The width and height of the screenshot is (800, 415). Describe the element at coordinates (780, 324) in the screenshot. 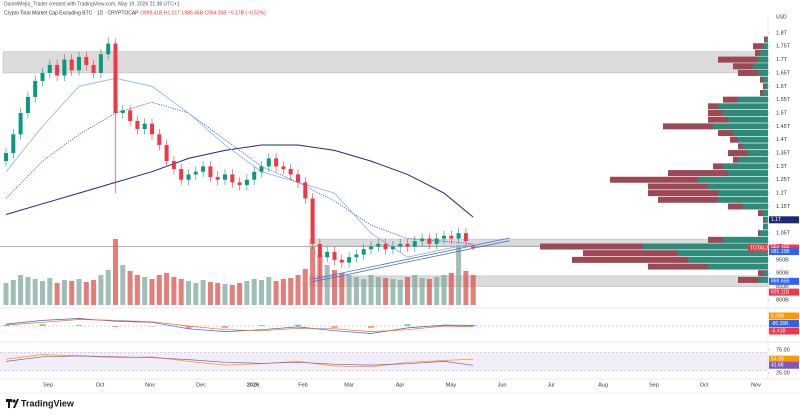

I see `macd-tag: -80.26B` at that location.